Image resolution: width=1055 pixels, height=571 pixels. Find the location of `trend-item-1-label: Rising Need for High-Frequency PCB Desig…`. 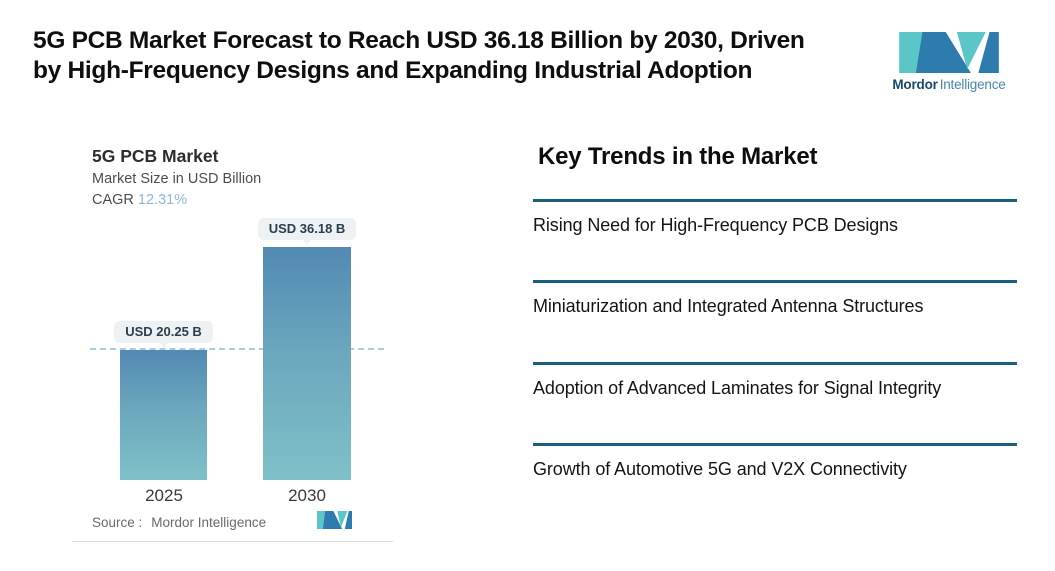

trend-item-1-label: Rising Need for High-Frequency PCB Desig… is located at coordinates (715, 225).